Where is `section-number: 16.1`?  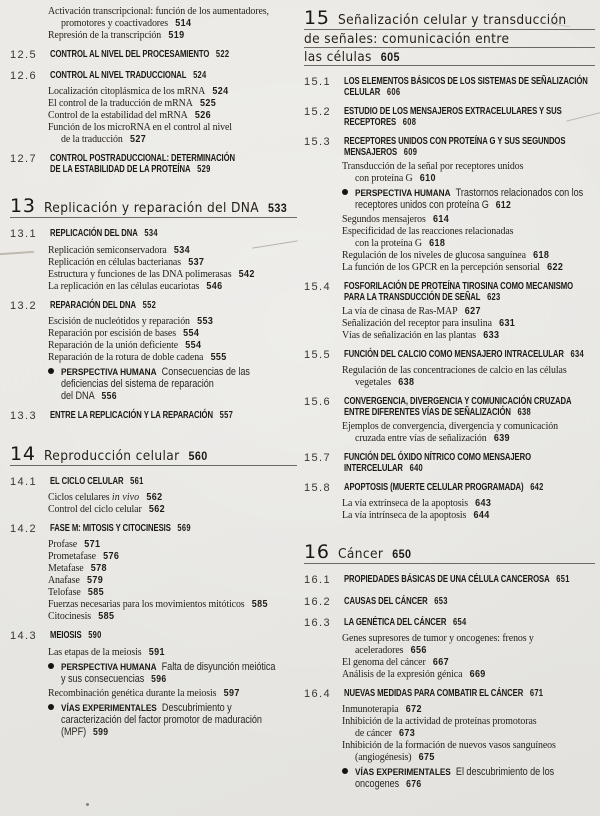
section-number: 16.1 is located at coordinates (318, 580).